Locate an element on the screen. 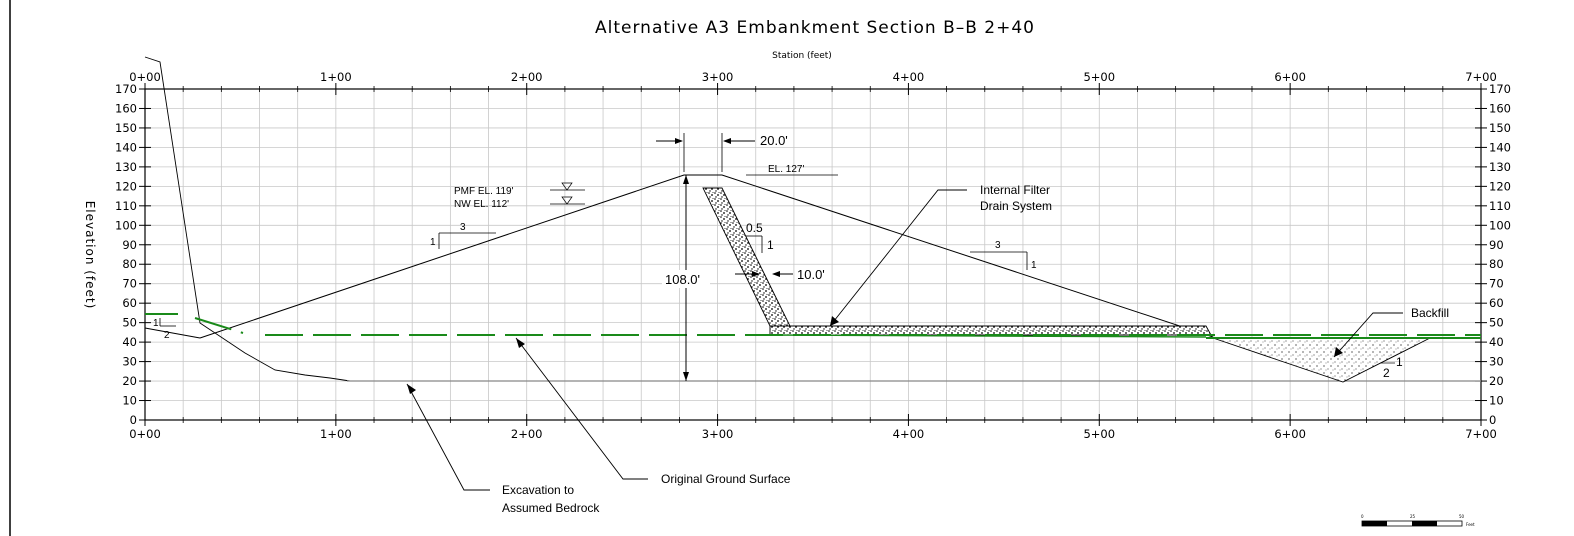  y-axis-label: Elevation (feet) is located at coordinates (90, 255).